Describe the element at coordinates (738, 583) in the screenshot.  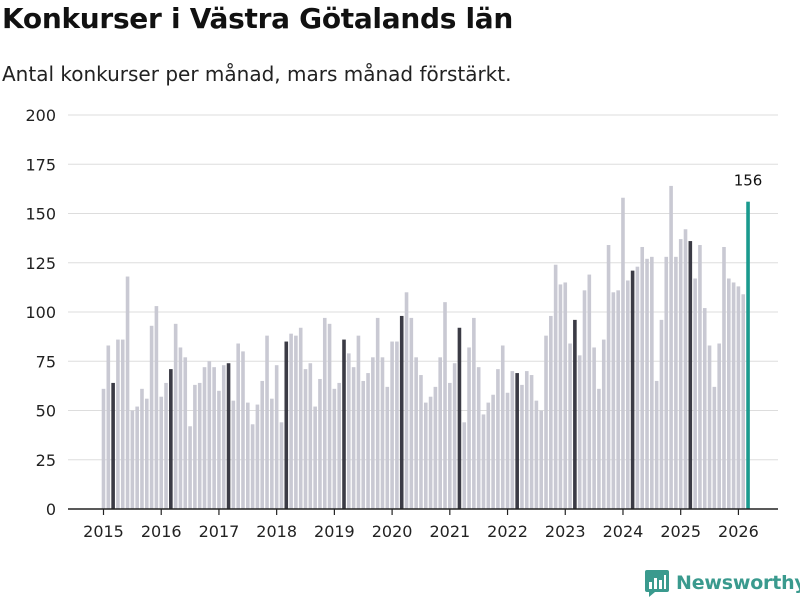
I see `brand-name: Newsworthy` at that location.